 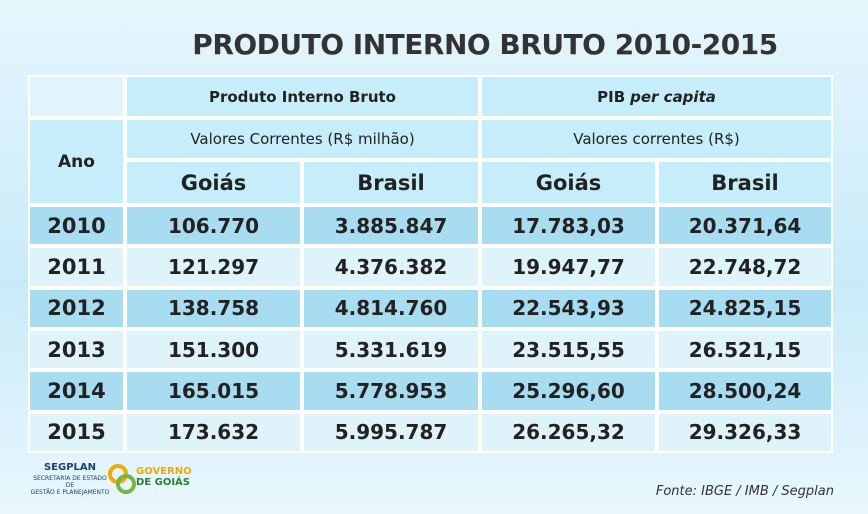 What do you see at coordinates (70, 492) in the screenshot?
I see `logo-text: GESTÃO E PLANEJAMENTO` at bounding box center [70, 492].